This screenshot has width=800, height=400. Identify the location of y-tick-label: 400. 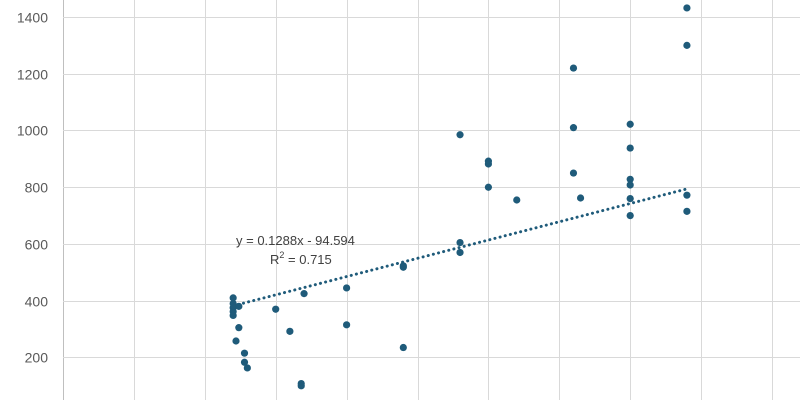
(37, 302).